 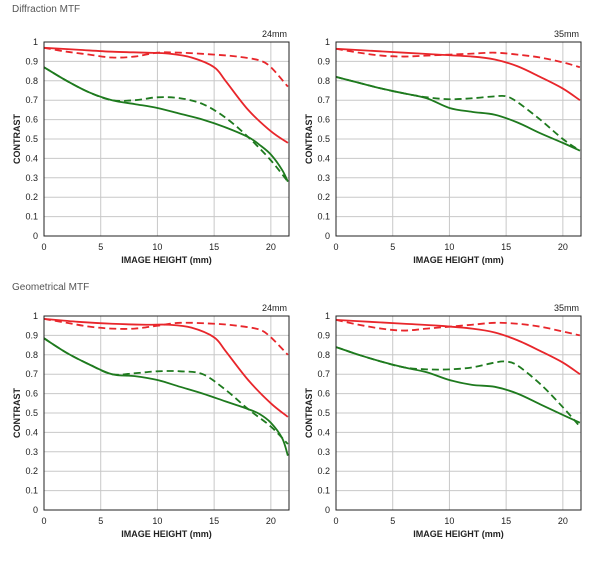 What do you see at coordinates (566, 34) in the screenshot?
I see `focal-length-label: 35mm` at bounding box center [566, 34].